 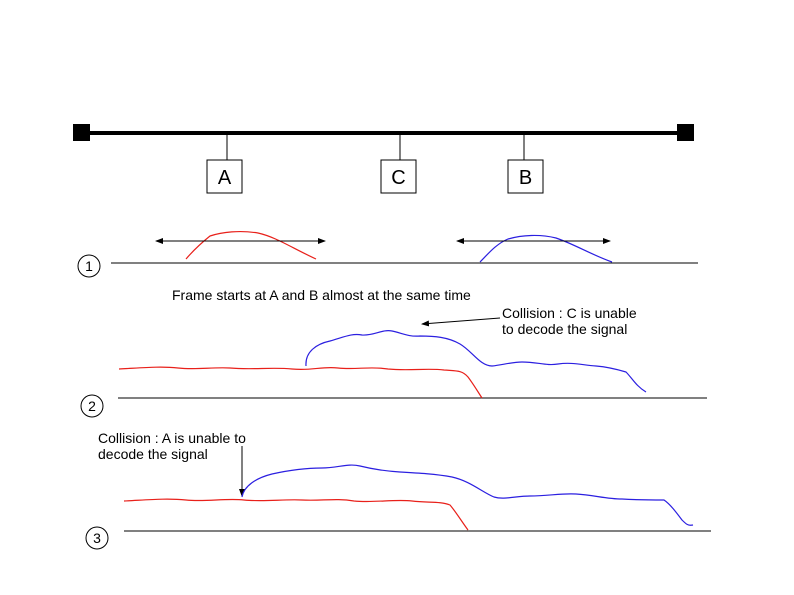 What do you see at coordinates (172, 438) in the screenshot?
I see `collision-a-caption-line1: Collision : A is unable to` at bounding box center [172, 438].